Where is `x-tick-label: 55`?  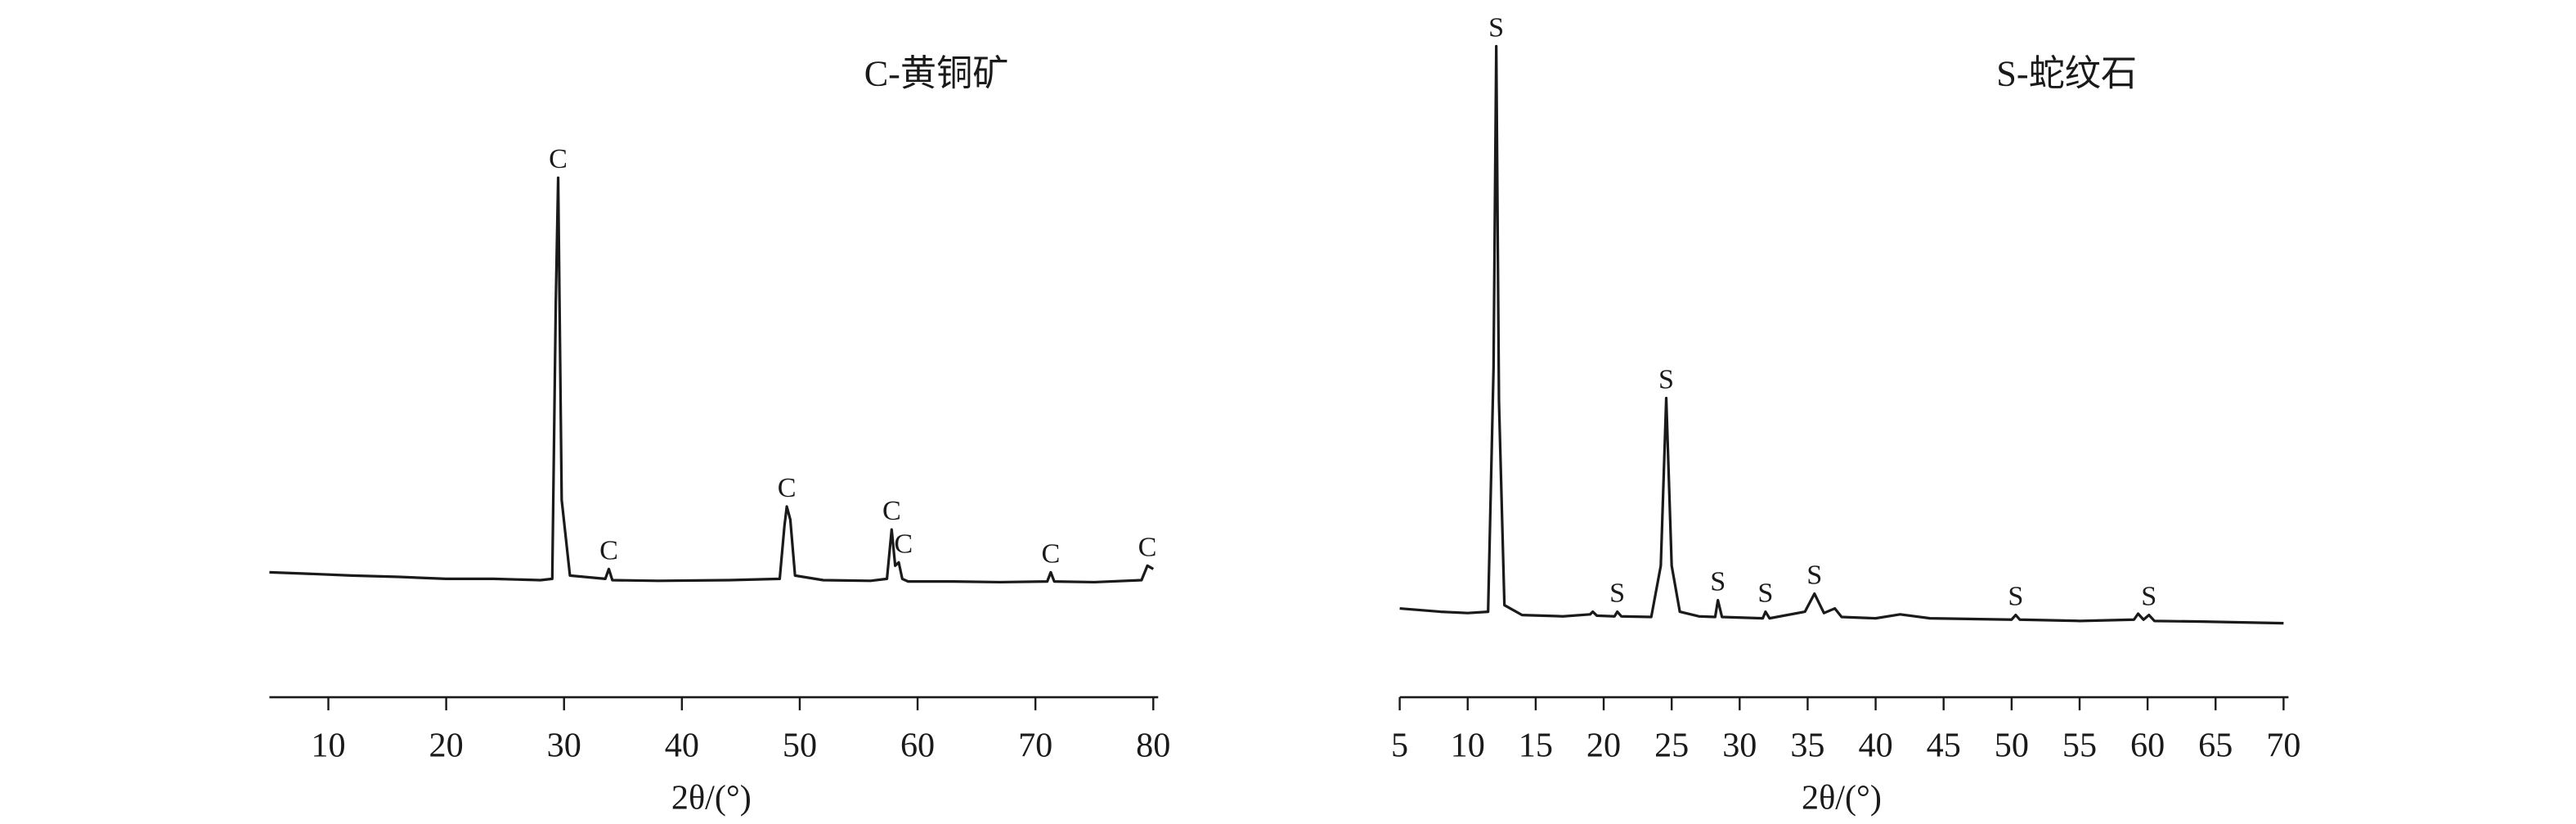
x-tick-label: 55 is located at coordinates (2079, 745).